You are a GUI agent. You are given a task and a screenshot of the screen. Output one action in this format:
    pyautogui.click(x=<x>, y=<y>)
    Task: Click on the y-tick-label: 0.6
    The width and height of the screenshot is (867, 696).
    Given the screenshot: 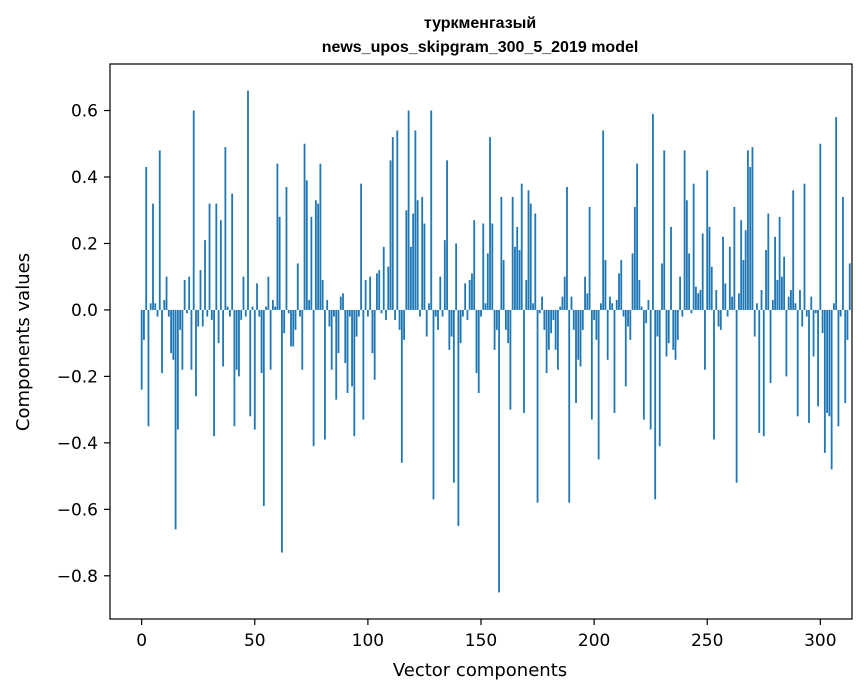 What is the action you would take?
    pyautogui.click(x=84, y=112)
    